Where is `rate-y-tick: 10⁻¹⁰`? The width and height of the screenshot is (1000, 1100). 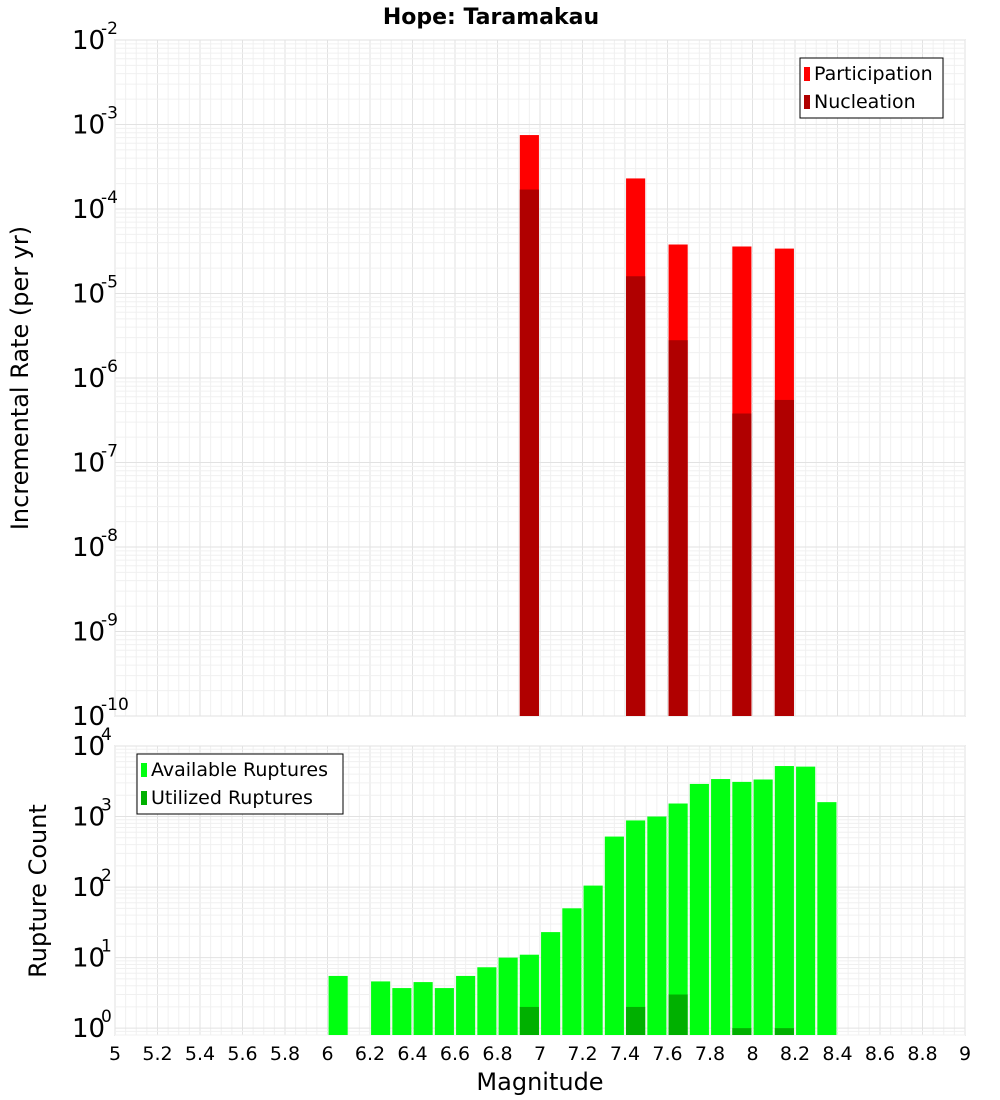
rate-y-tick: 10⁻¹⁰ is located at coordinates (100, 713).